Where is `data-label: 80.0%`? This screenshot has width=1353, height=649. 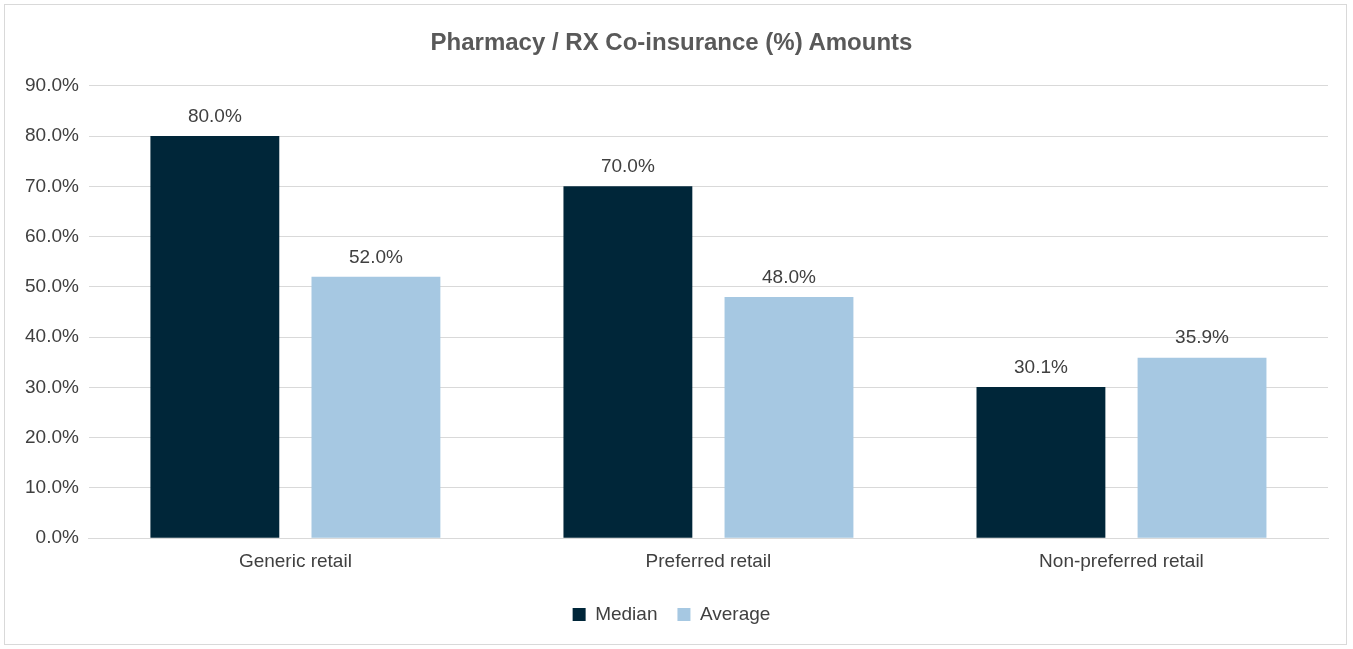 data-label: 80.0% is located at coordinates (214, 115).